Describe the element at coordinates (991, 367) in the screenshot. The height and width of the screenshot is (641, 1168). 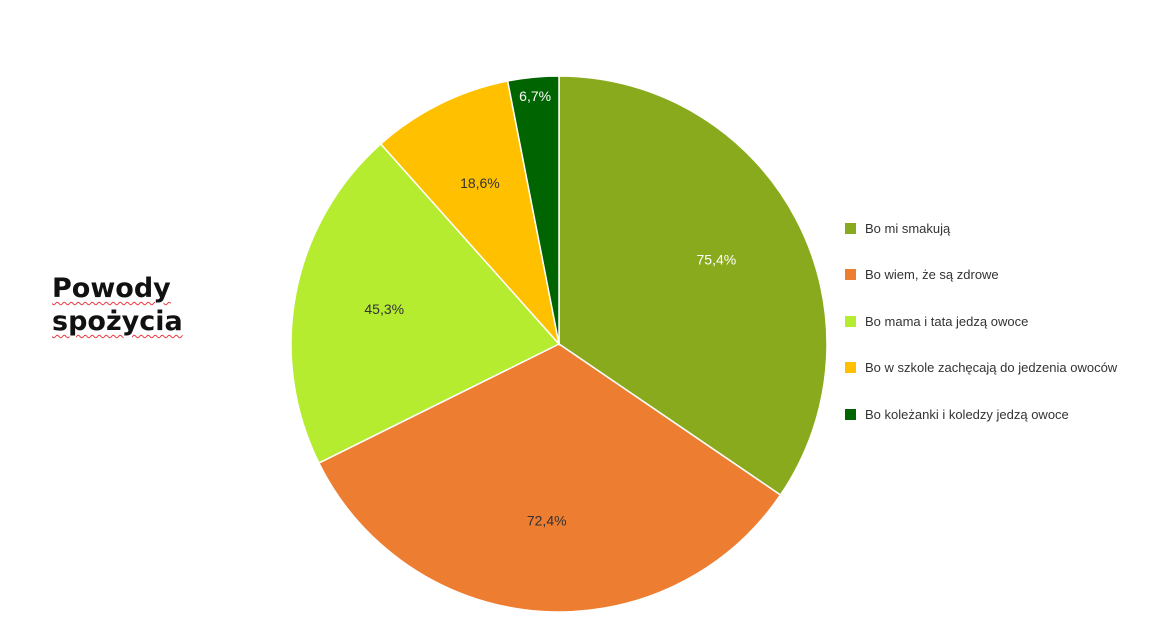
I see `legend-label: Bo w szkole zachęcają do jedzenia owoców` at that location.